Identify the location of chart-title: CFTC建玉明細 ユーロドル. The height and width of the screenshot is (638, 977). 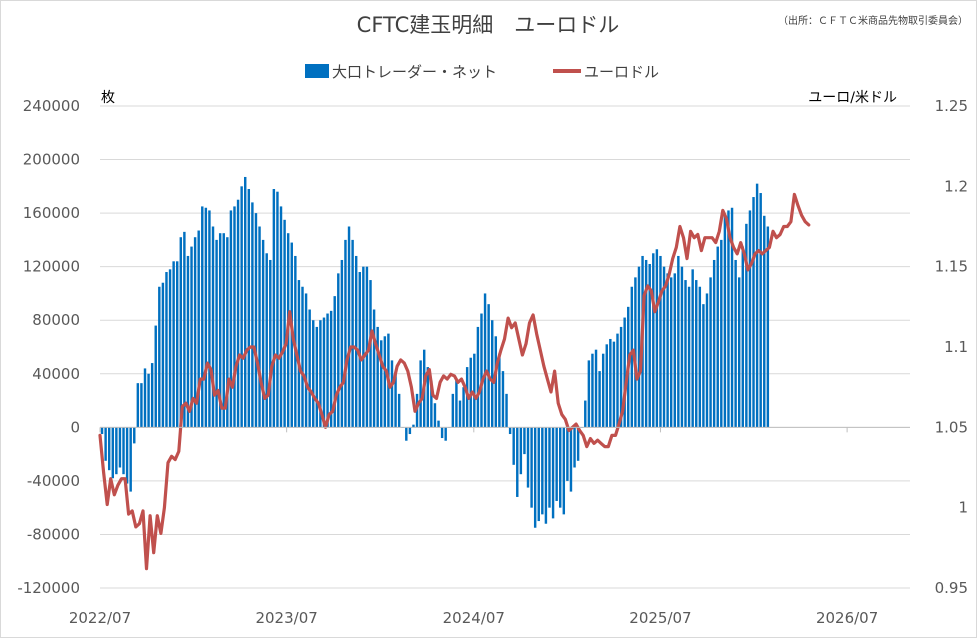
(488, 25).